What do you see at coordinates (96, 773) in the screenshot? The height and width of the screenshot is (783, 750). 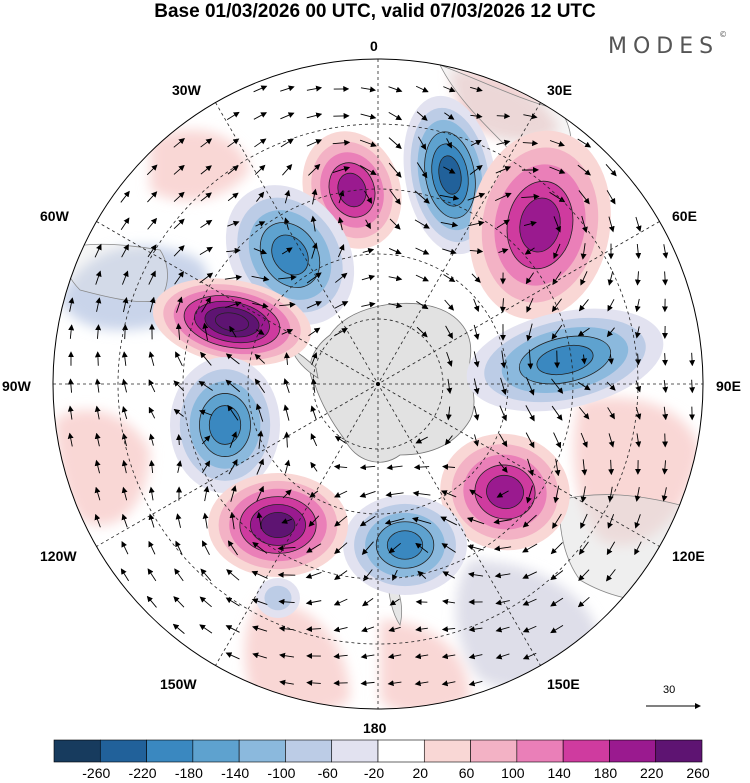 I see `colorbar-tick-label: -260` at bounding box center [96, 773].